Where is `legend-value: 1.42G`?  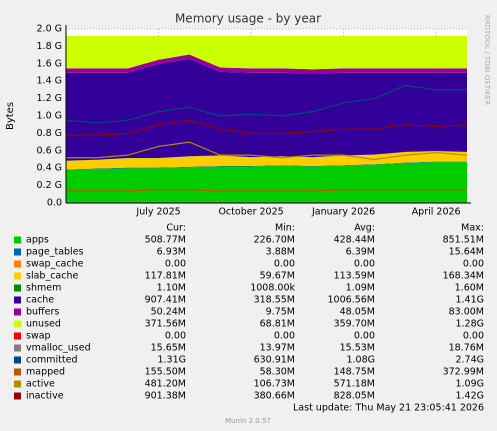
legend-value: 1.42G is located at coordinates (469, 396).